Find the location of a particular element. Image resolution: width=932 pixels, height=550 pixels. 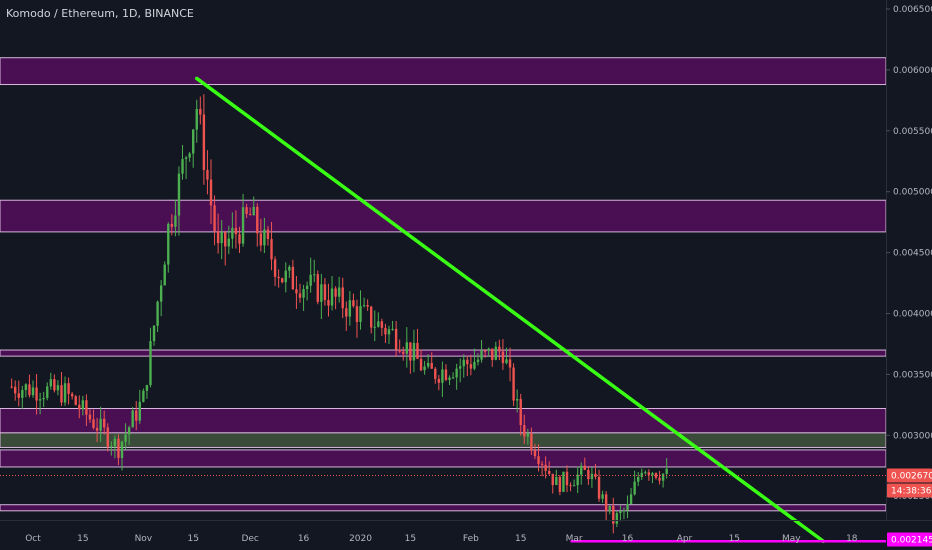

price-tick-label: 0.005500 is located at coordinates (912, 132).